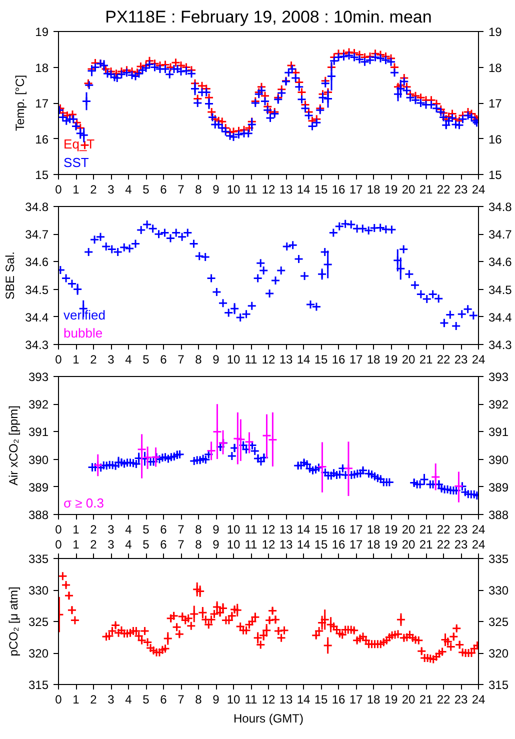  What do you see at coordinates (498, 459) in the screenshot?
I see `y2-tick-label: 390` at bounding box center [498, 459].